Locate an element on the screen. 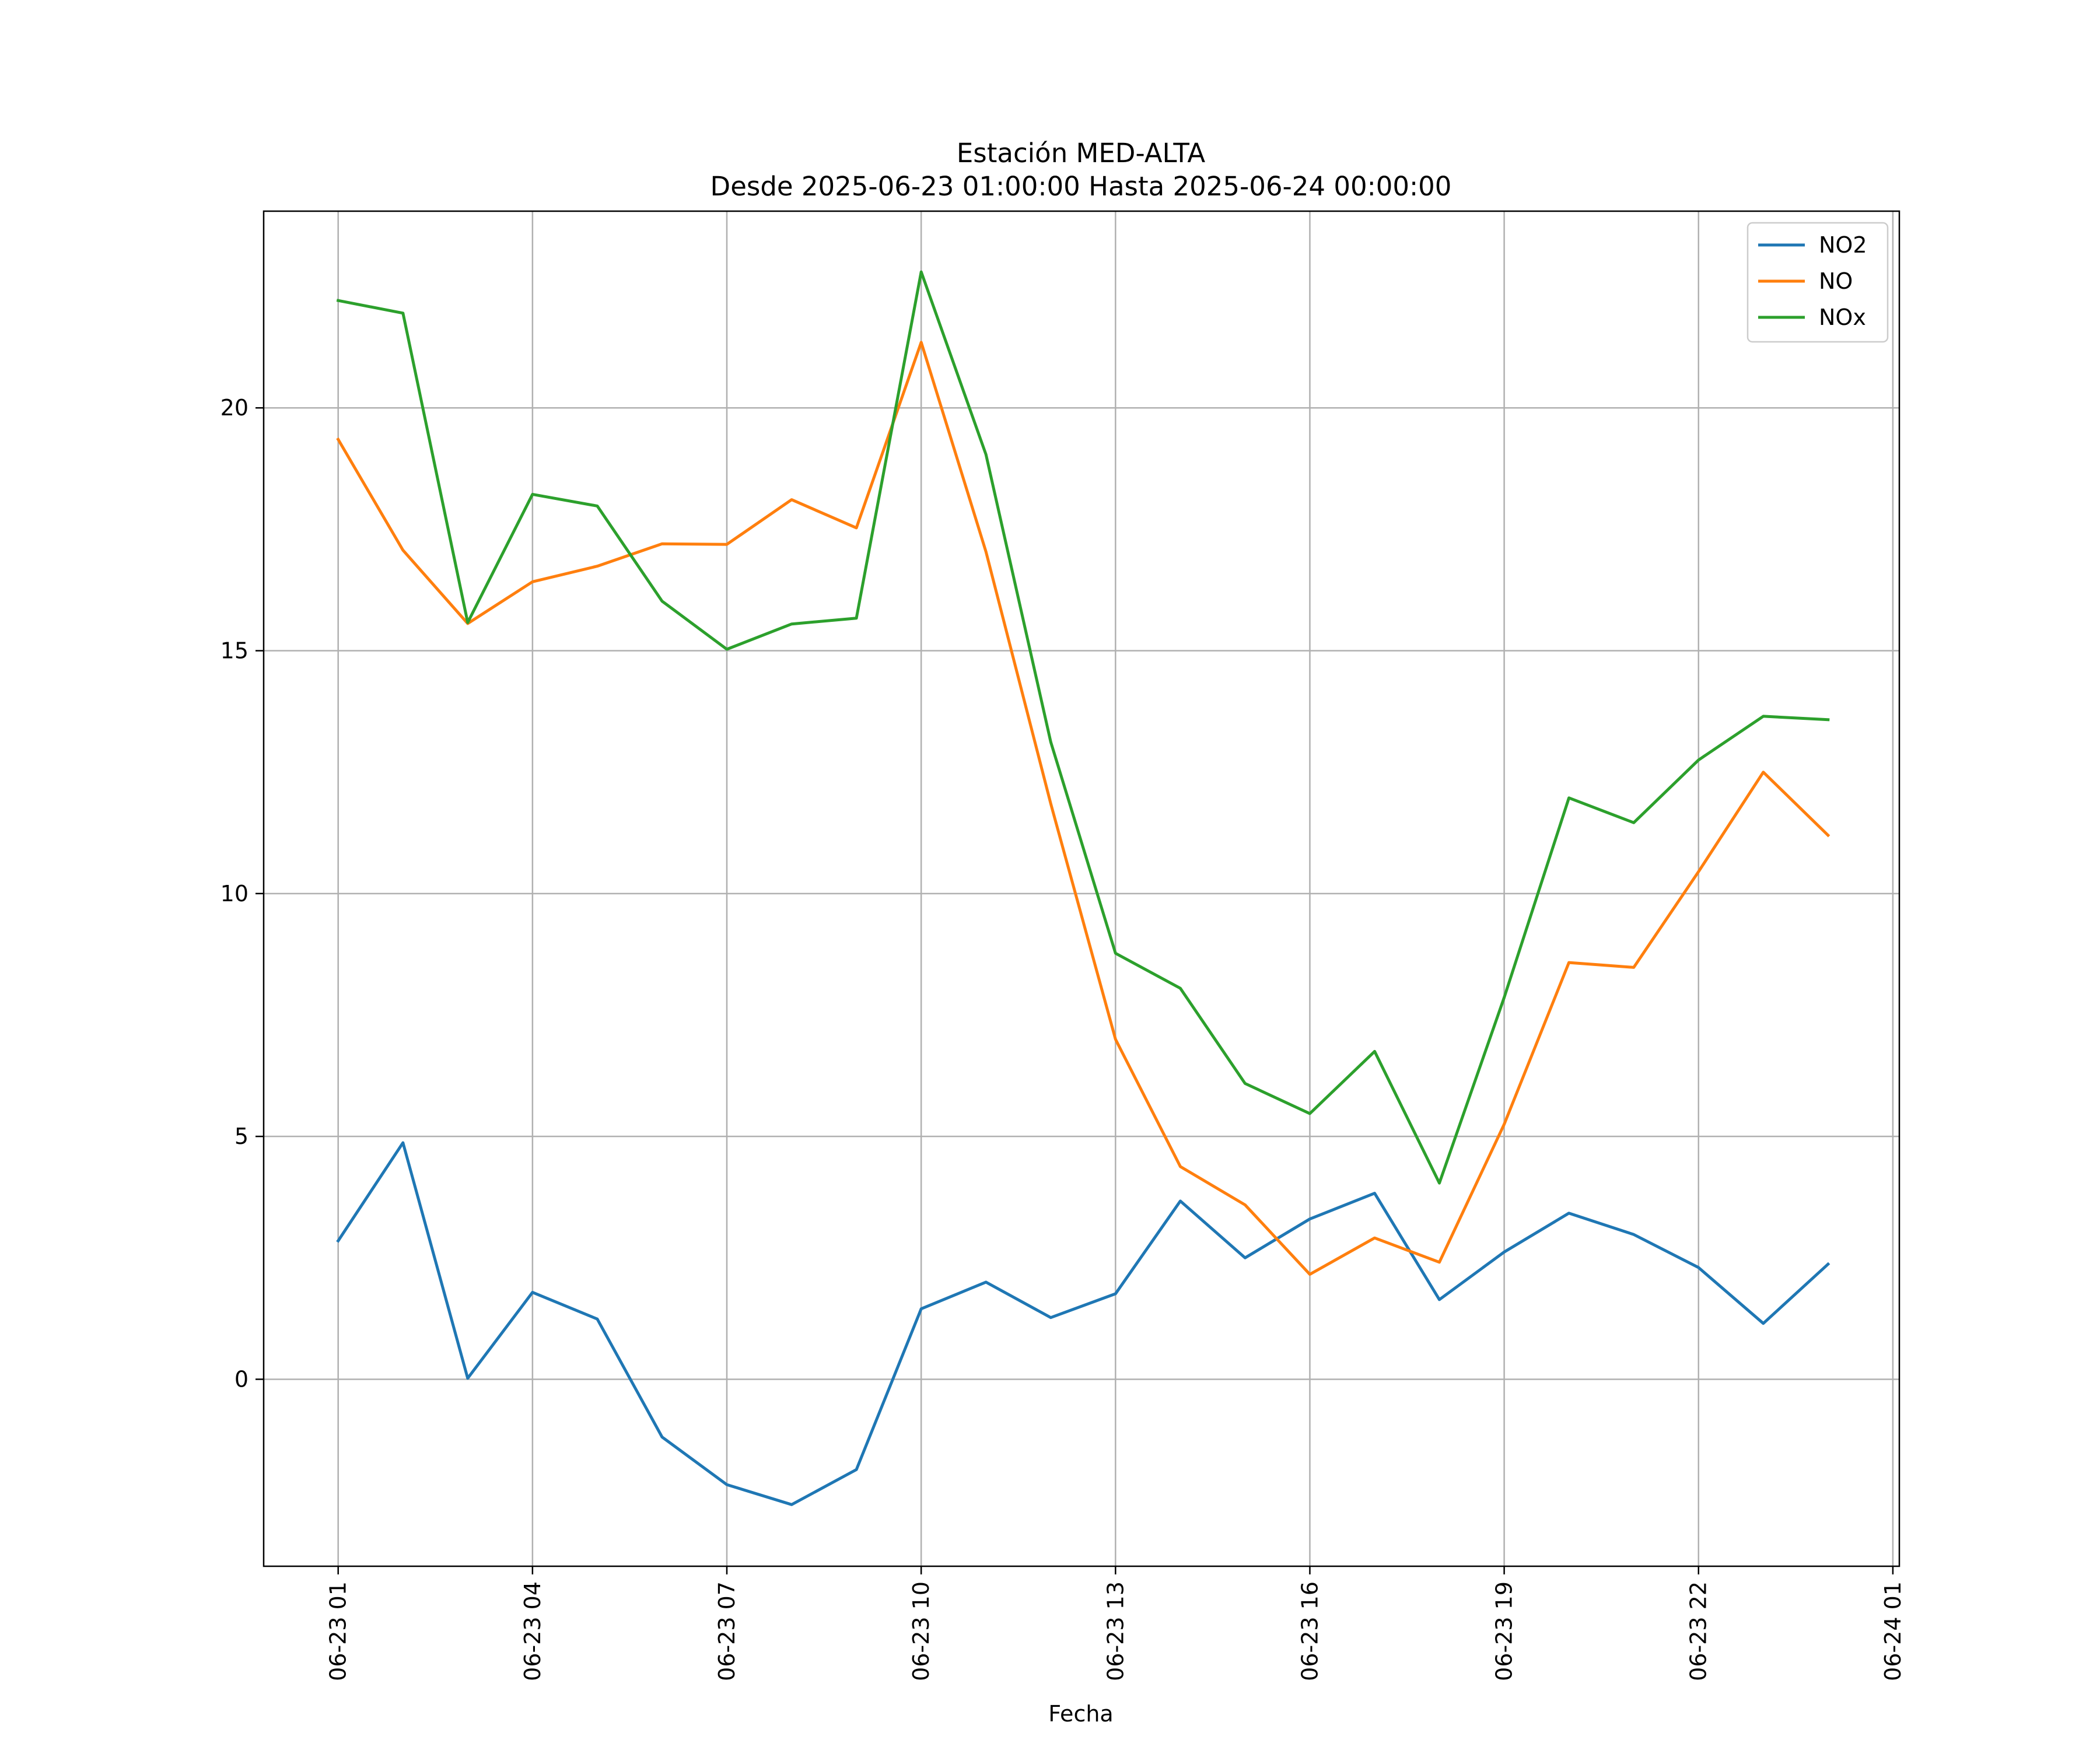 This screenshot has height=1750, width=2100. y-tick-label: 10 is located at coordinates (235, 894).